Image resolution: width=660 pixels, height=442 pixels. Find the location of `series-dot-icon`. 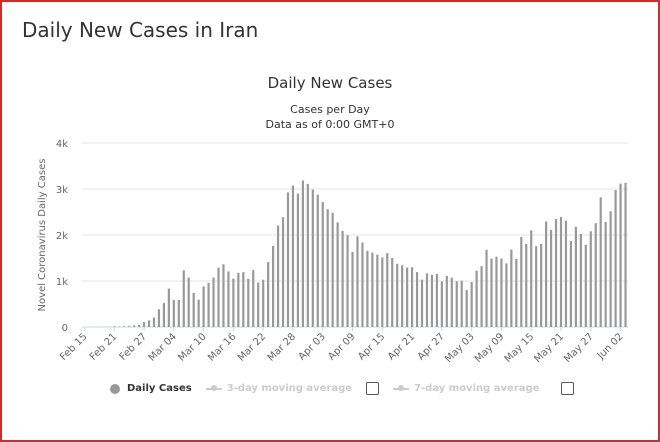

series-dot-icon is located at coordinates (115, 388).